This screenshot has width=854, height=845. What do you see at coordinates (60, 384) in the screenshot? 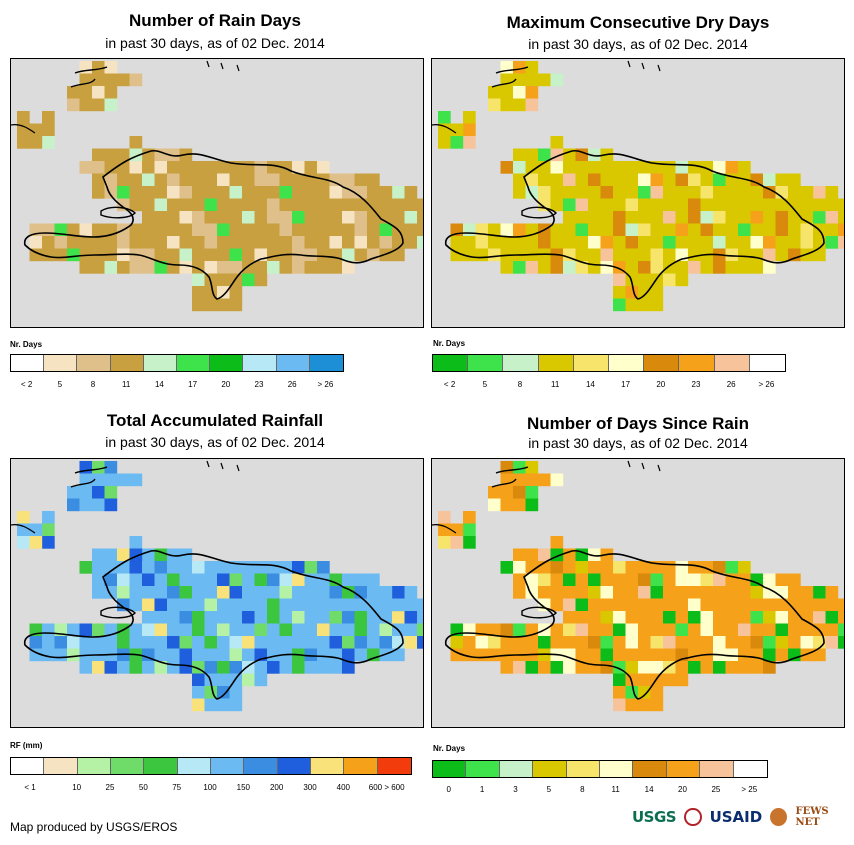
I see `legend-tick-label: 5` at bounding box center [60, 384].